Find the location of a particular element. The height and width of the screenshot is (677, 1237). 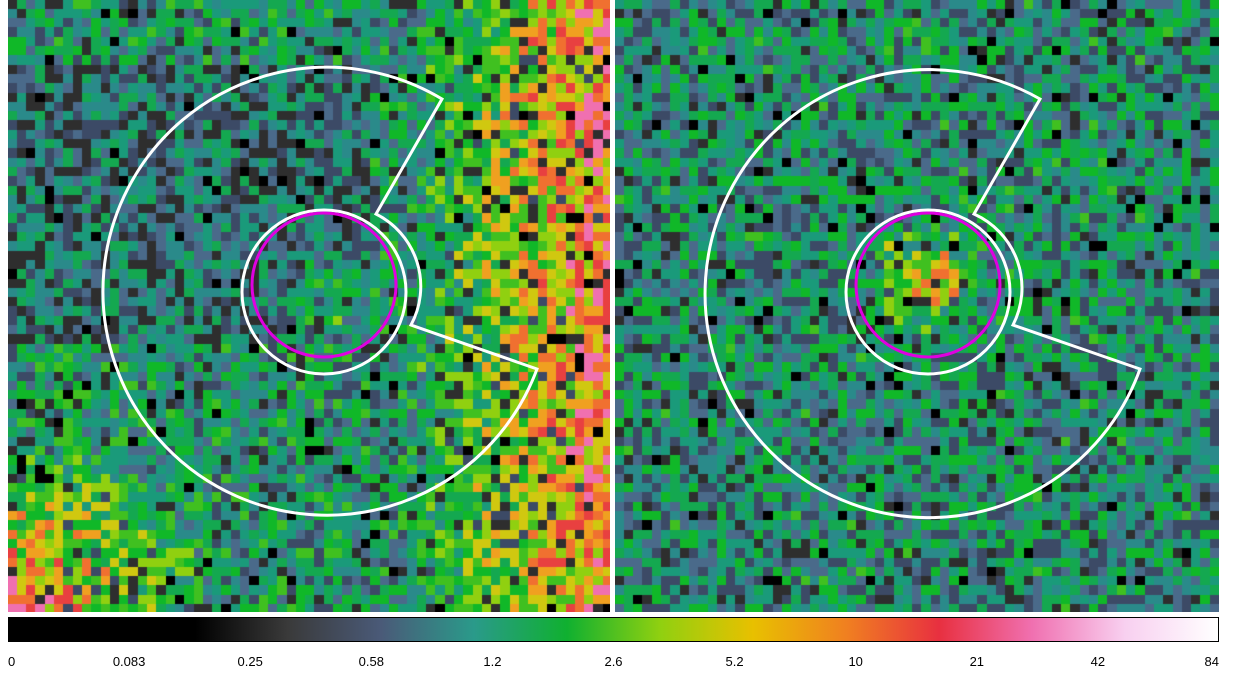

colorbar-tick-label: 84 is located at coordinates (1211, 661).